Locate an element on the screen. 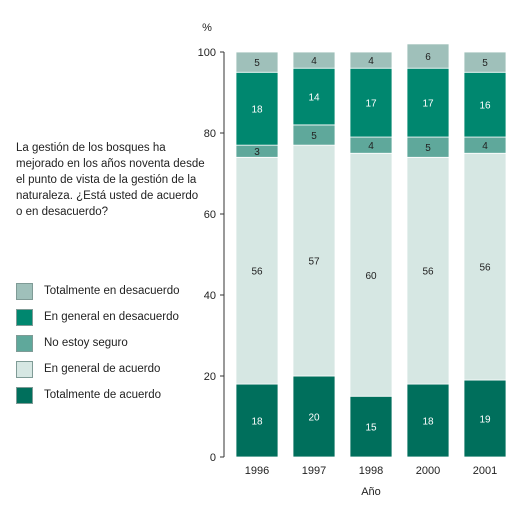 The width and height of the screenshot is (530, 518). y-tick-label: 40 is located at coordinates (210, 296).